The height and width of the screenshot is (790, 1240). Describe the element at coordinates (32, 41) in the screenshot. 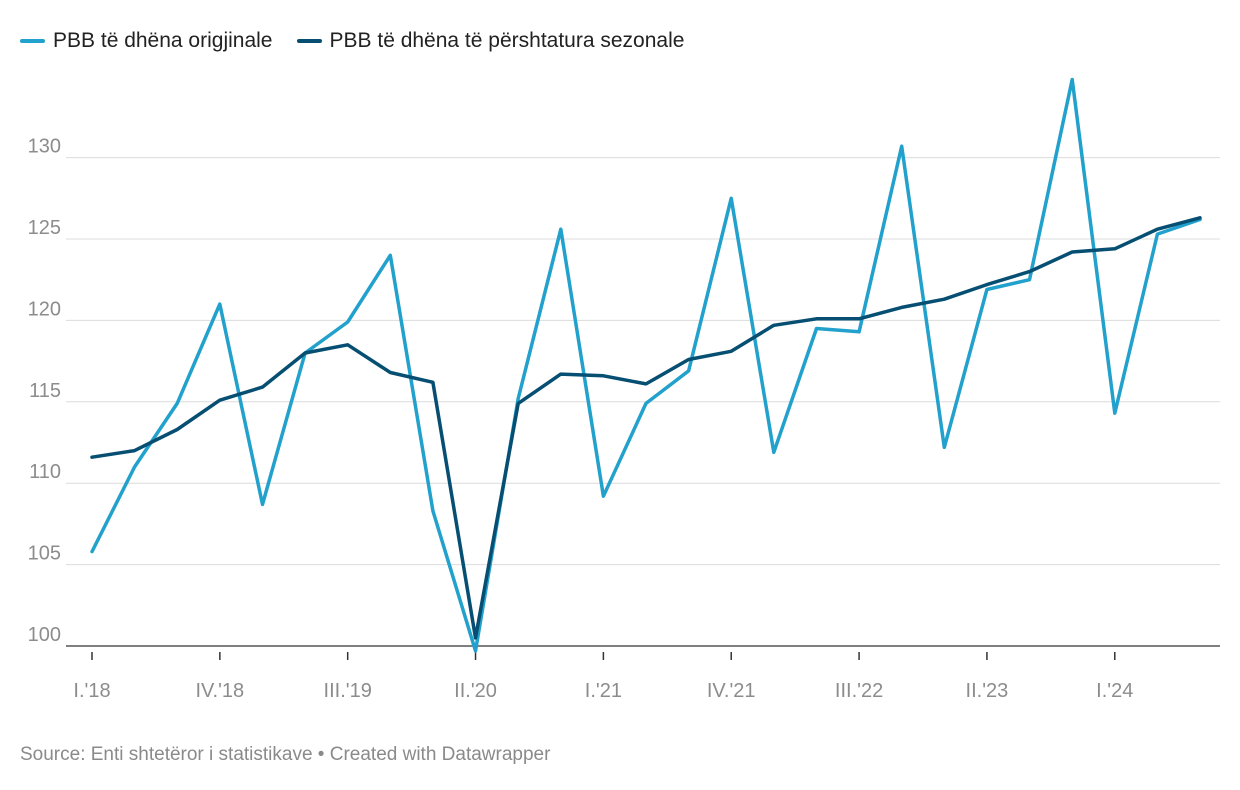

I see `legend-swatch-original` at that location.